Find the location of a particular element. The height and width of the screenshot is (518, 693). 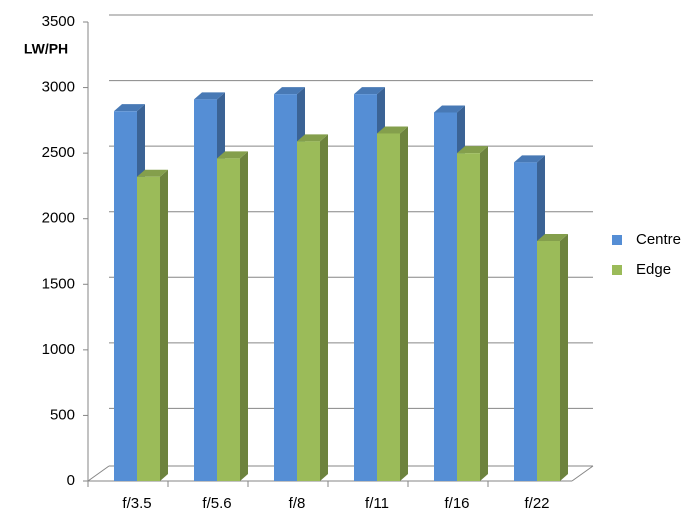

x-tick-label: f/5.6 is located at coordinates (216, 503).